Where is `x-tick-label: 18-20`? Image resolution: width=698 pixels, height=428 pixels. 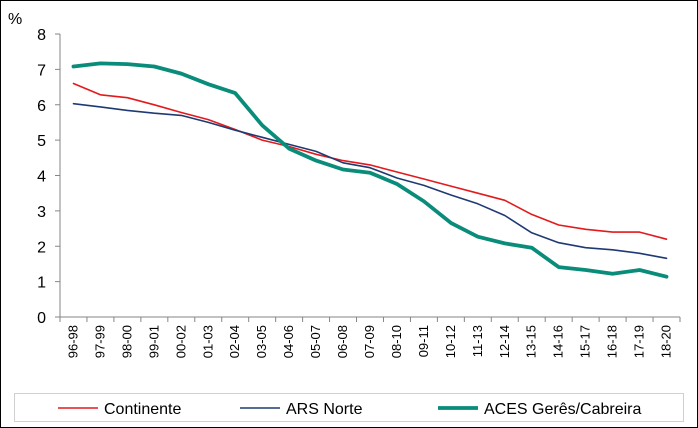 x-tick-label: 18-20 is located at coordinates (666, 341).